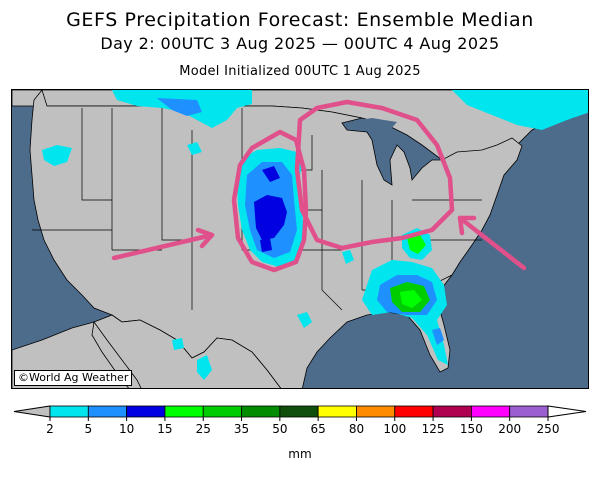 The width and height of the screenshot is (600, 486). I want to click on plains-highlight-outline, so click(270, 201).